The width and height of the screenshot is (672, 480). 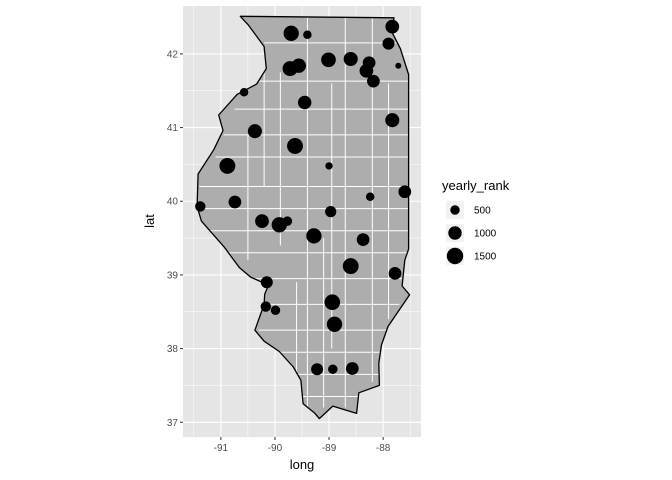 I want to click on legend-label: 500, so click(x=482, y=211).